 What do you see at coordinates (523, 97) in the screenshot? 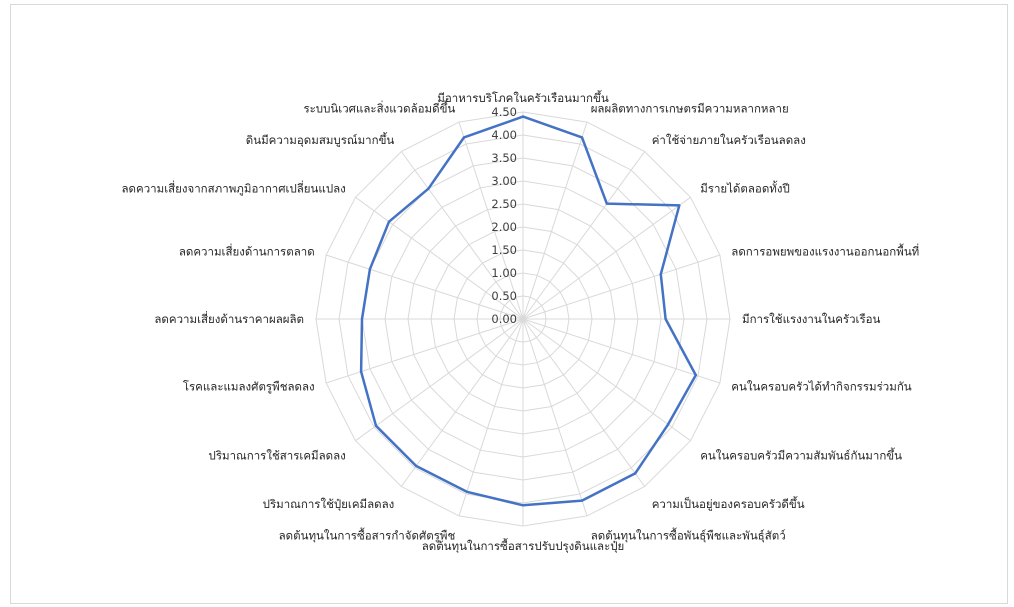
I see `category-label: มีอาหารบริโภคในครัวเรือนมากขึ้น` at bounding box center [523, 97].